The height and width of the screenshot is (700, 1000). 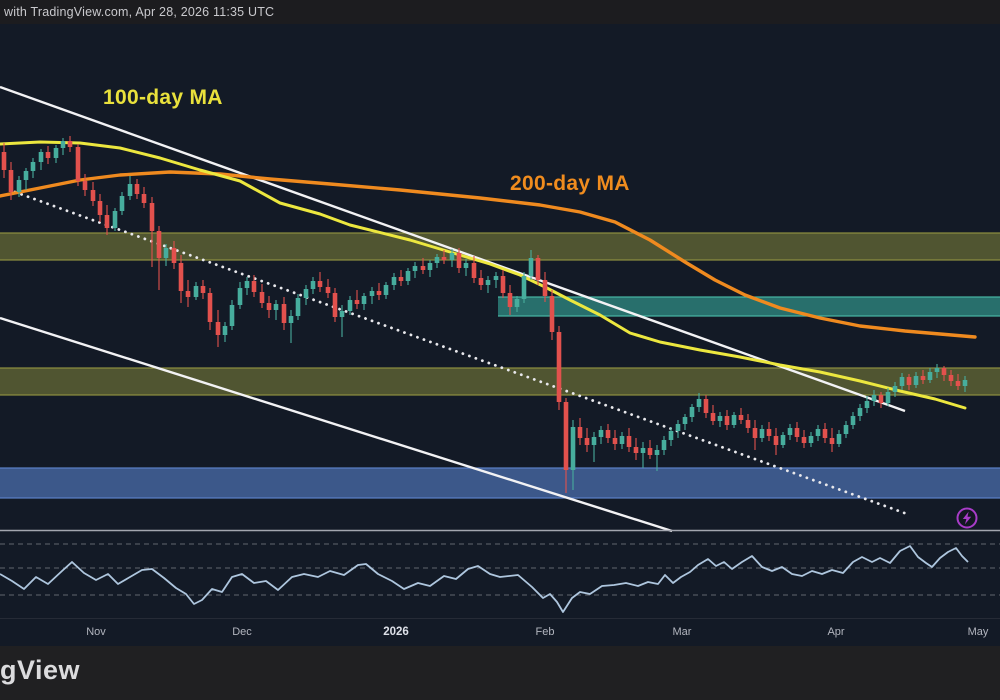 I want to click on olive-support-zone, so click(x=500, y=381).